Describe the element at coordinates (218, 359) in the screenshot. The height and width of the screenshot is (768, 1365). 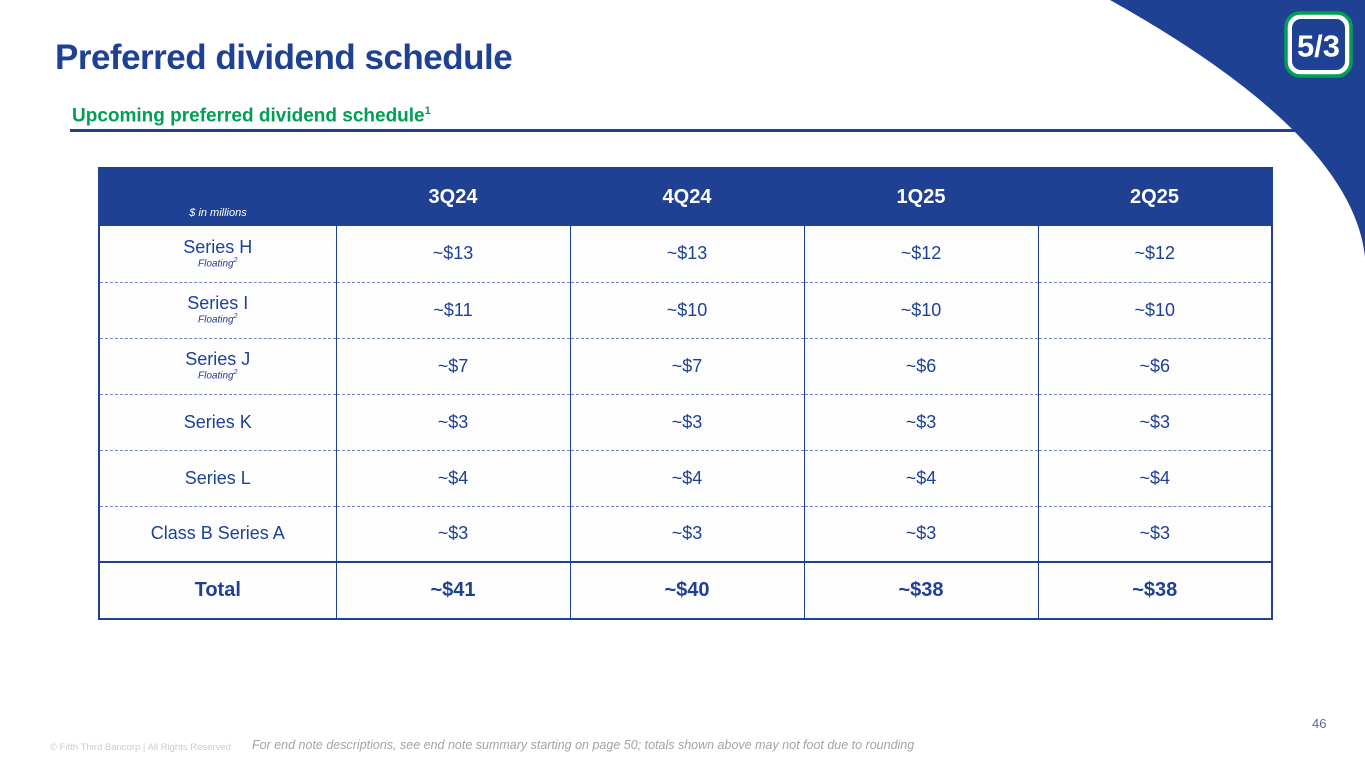
I see `series-label: Series J` at that location.